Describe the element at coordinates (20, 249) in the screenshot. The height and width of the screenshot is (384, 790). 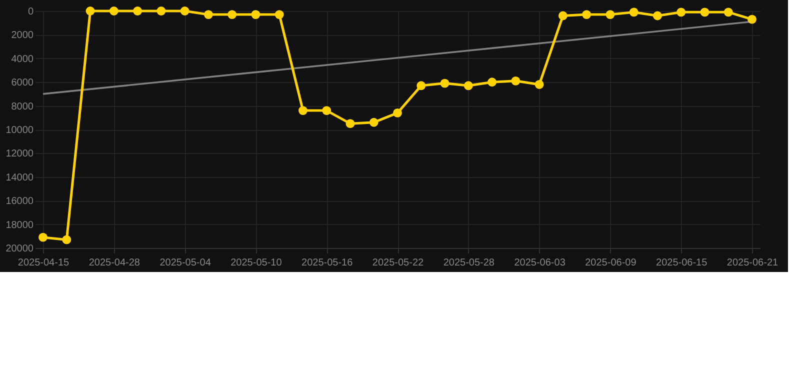
I see `y-tick-label: 20000` at that location.